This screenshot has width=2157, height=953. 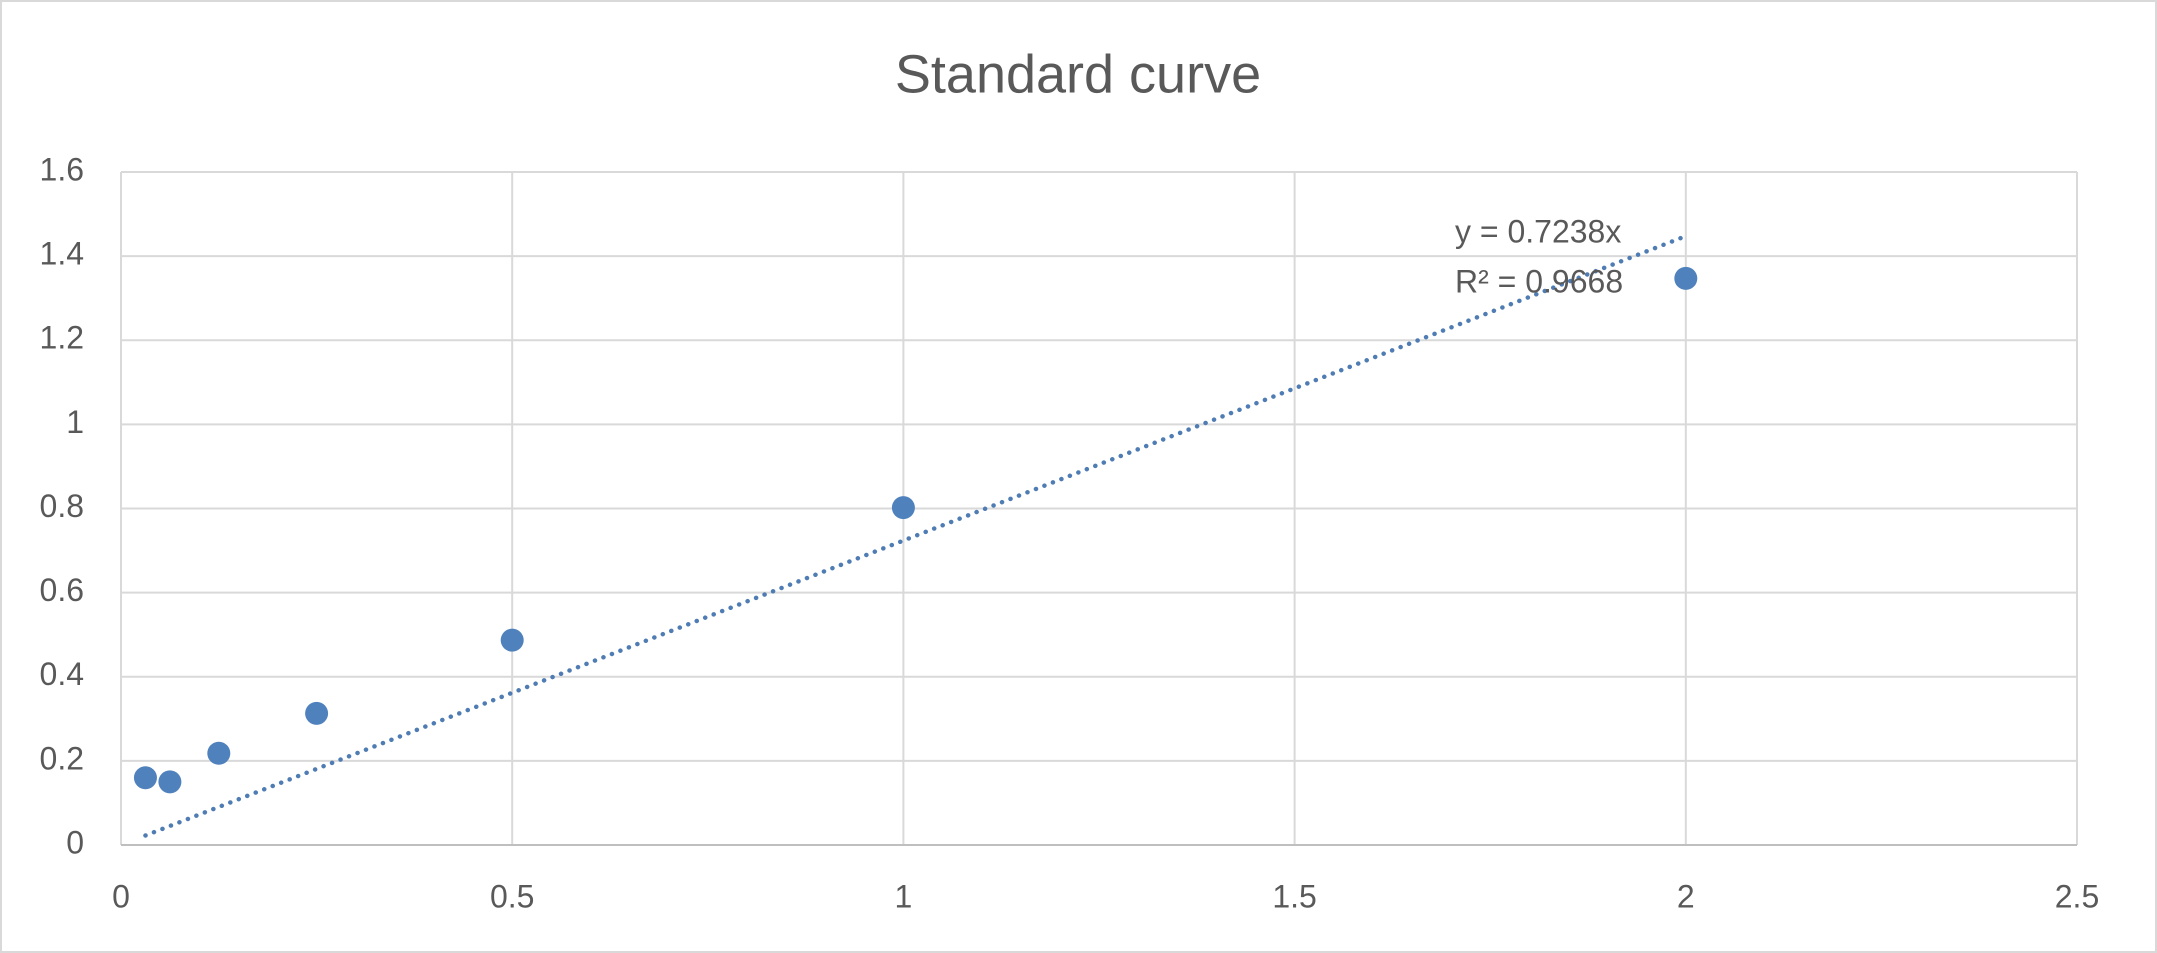 What do you see at coordinates (62, 169) in the screenshot?
I see `y-tick-label: 1.6` at bounding box center [62, 169].